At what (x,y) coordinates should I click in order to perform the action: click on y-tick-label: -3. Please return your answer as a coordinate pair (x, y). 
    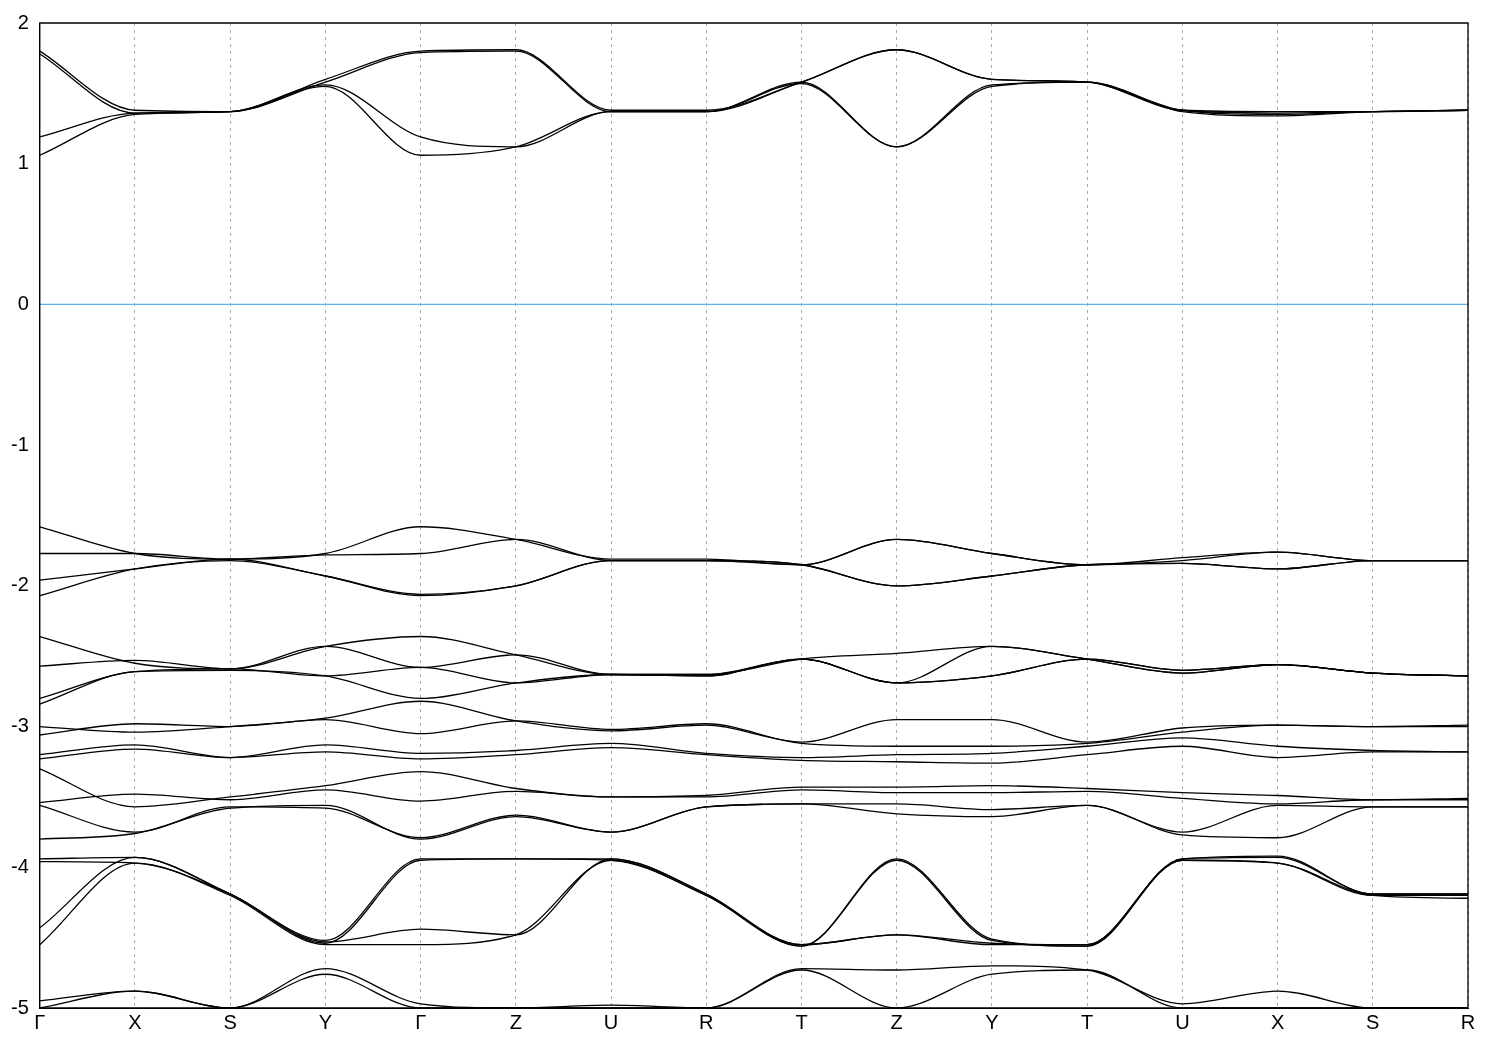
    Looking at the image, I should click on (19, 725).